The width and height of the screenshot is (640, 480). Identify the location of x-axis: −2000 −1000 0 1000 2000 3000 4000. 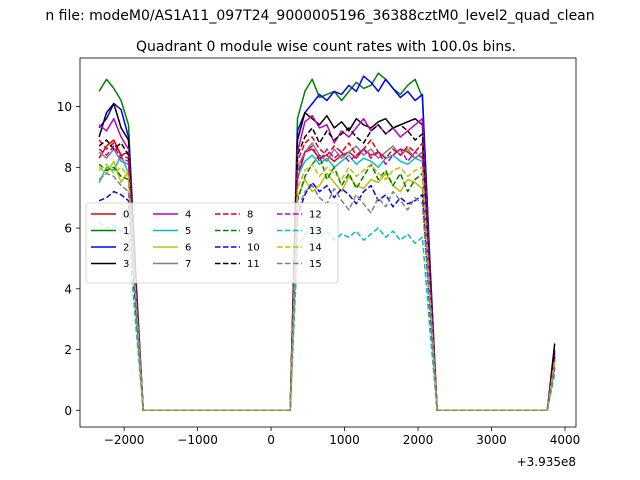
(342, 437).